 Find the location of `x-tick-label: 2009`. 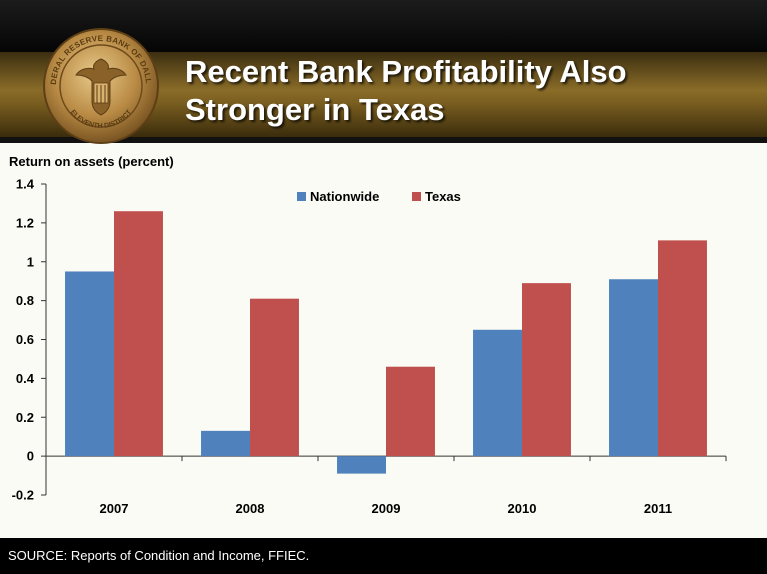

x-tick-label: 2009 is located at coordinates (386, 508).